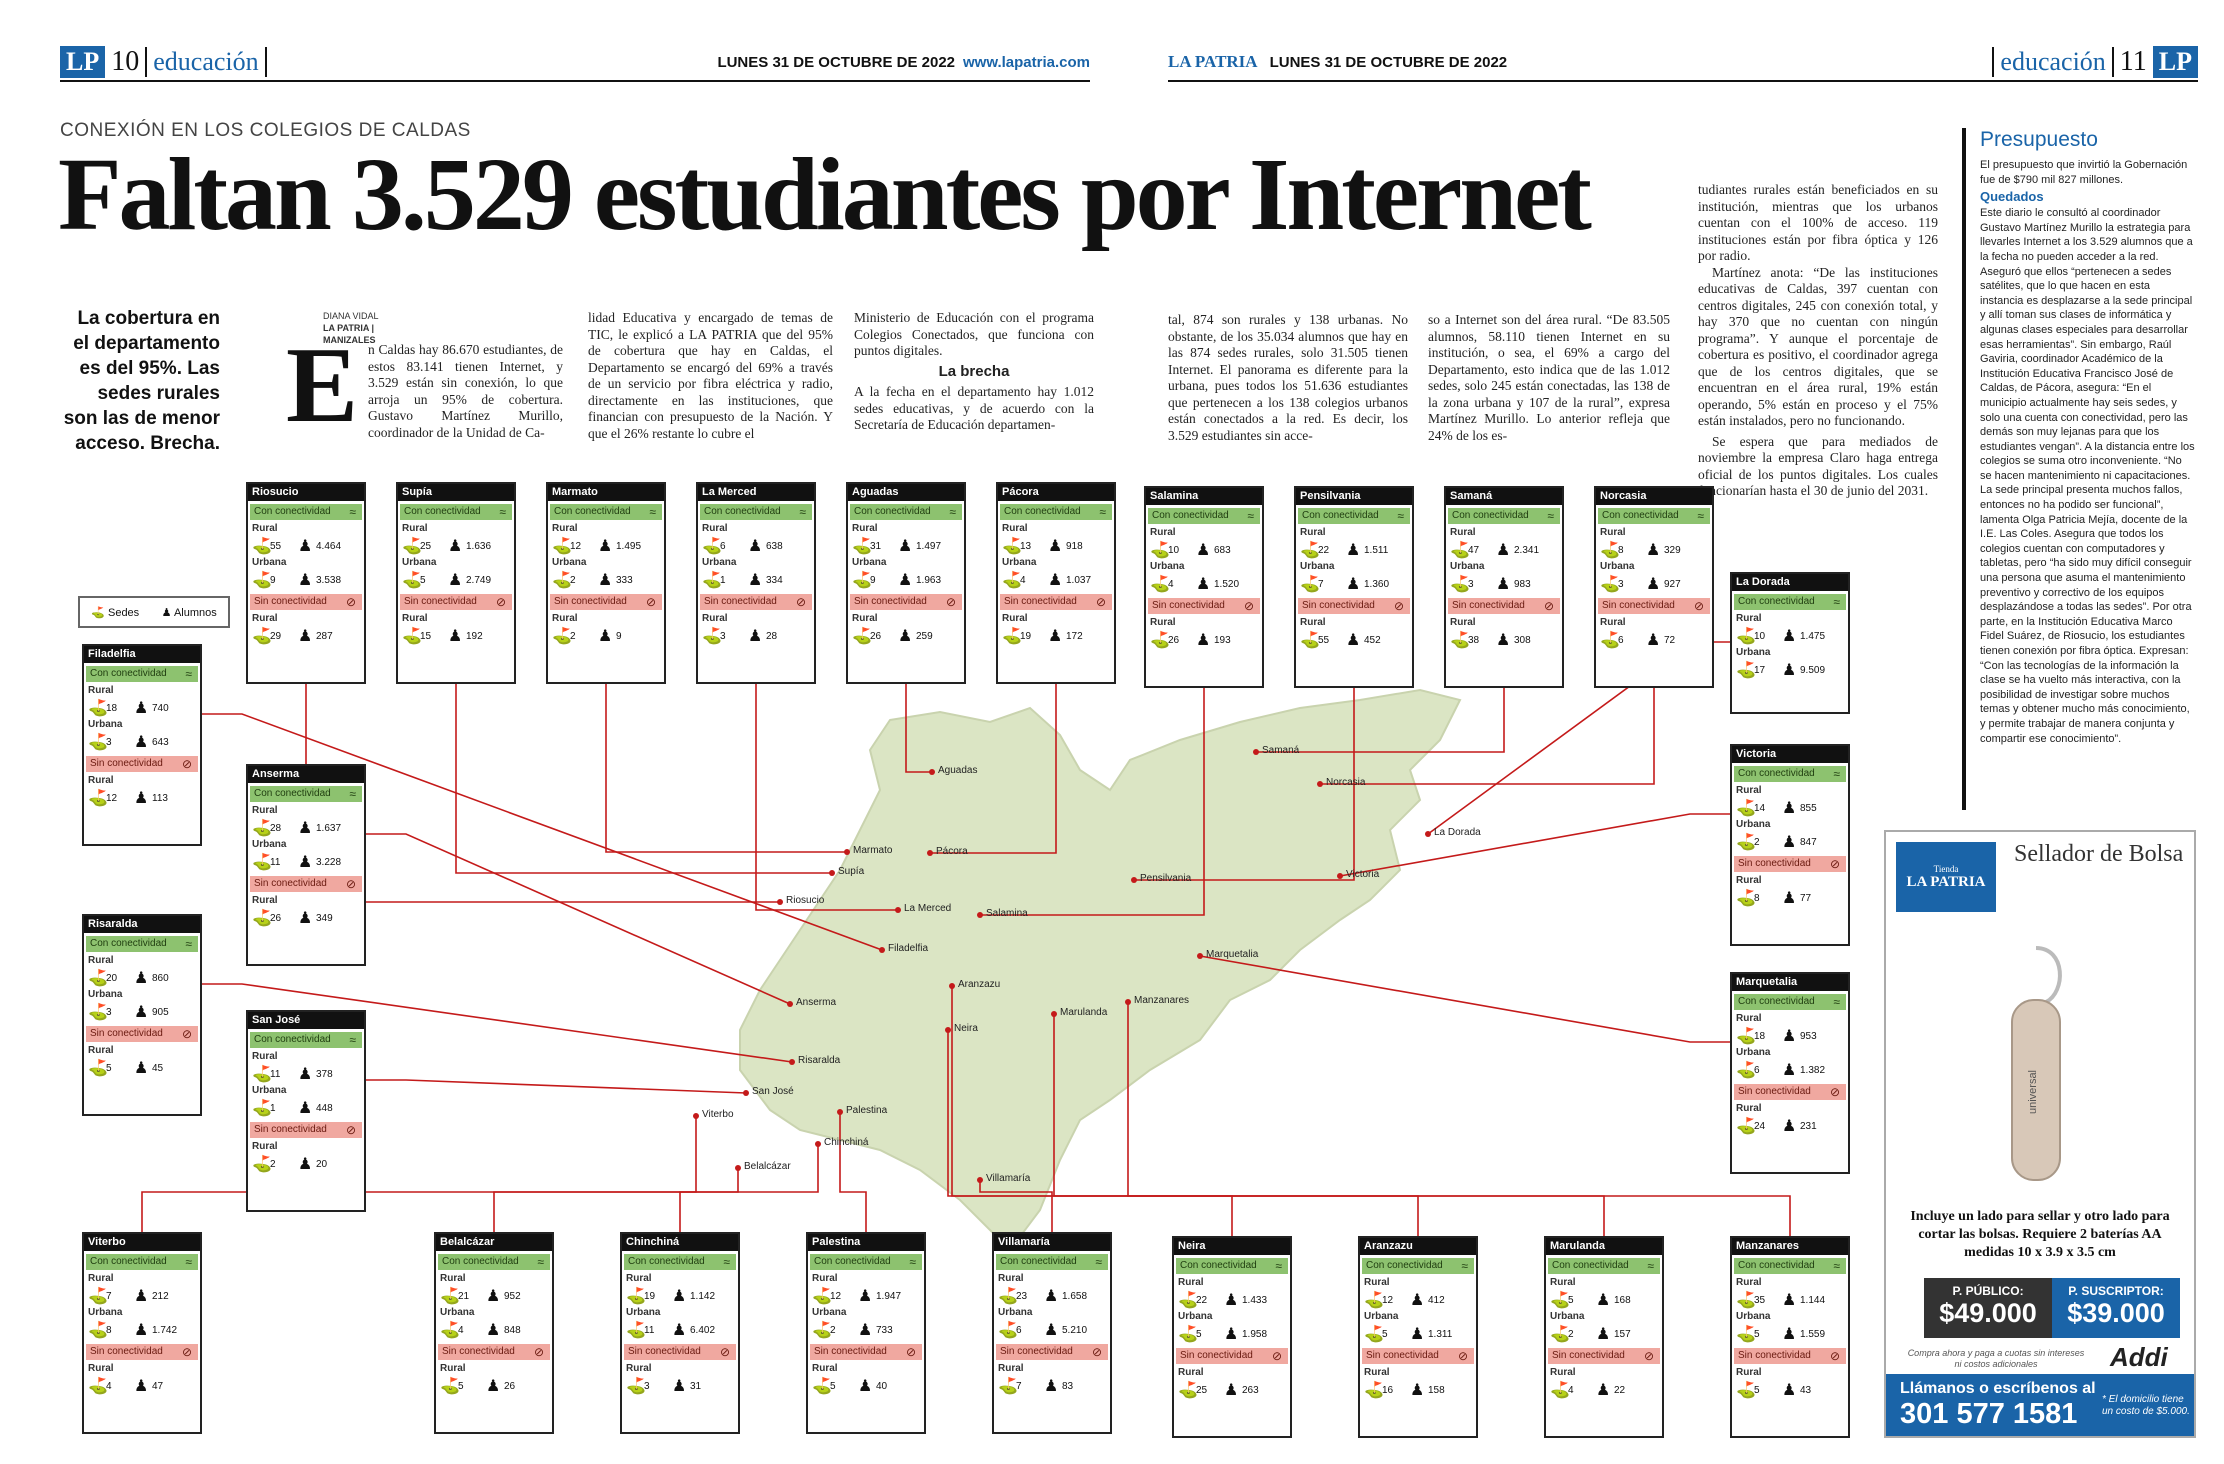 This screenshot has width=2224, height=1464. What do you see at coordinates (1354, 584) in the screenshot?
I see `card-row: ⛳ 7 ♟ 1.360` at bounding box center [1354, 584].